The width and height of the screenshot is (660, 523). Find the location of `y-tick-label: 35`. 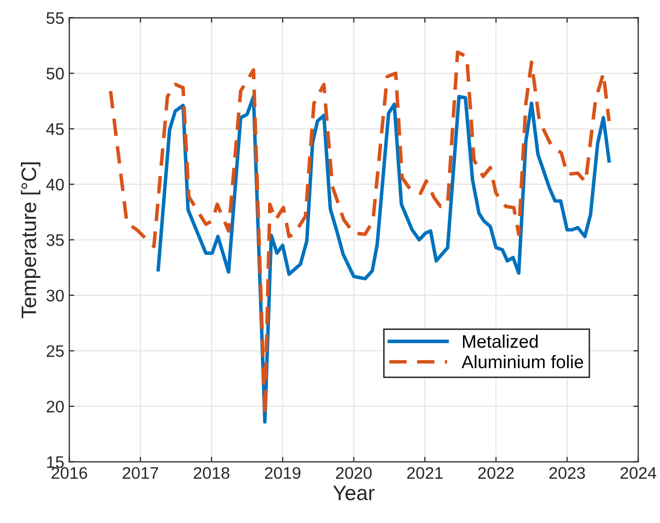

y-tick-label: 35 is located at coordinates (55, 240).